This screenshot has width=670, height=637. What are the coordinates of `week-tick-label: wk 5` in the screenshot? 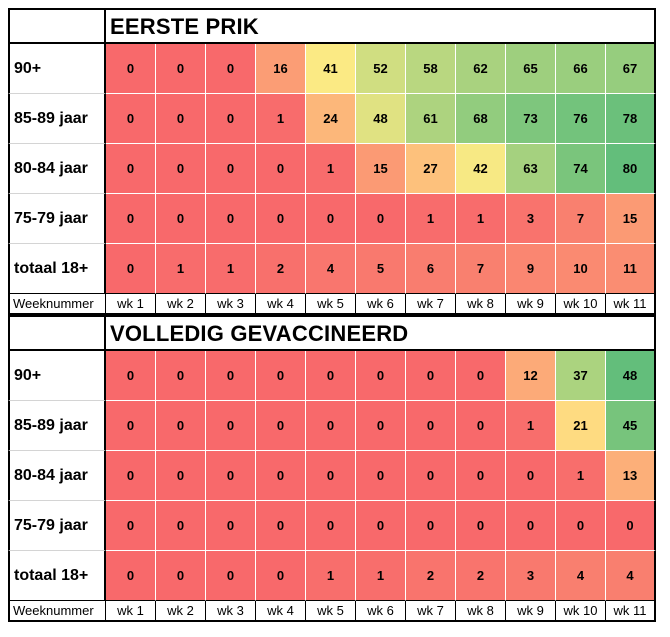 It's located at (331, 611).